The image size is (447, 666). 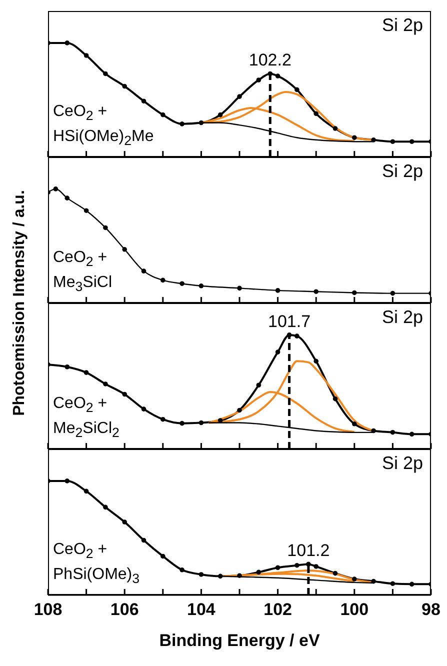 What do you see at coordinates (20, 303) in the screenshot?
I see `y-axis-title: Photoemission Intensity / a.u.` at bounding box center [20, 303].